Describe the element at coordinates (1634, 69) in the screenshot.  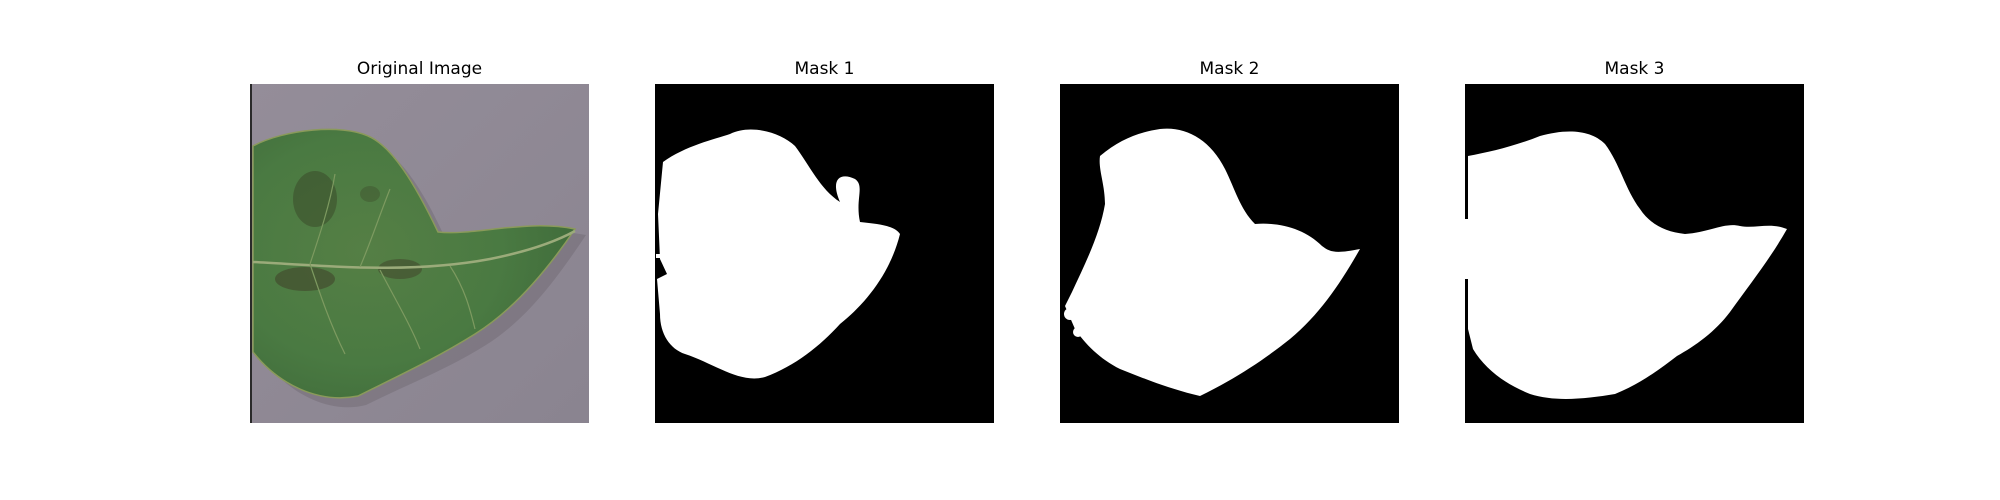
I see `panel-title: Mask 3` at that location.